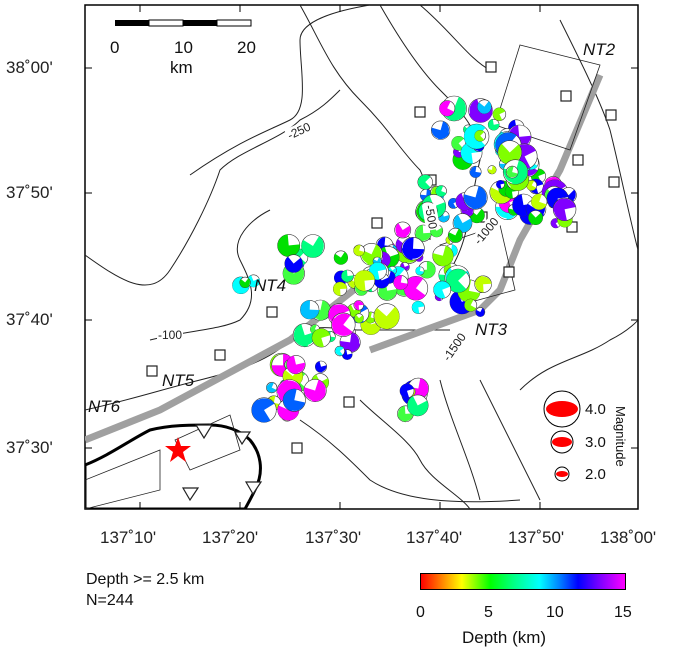 Image resolution: width=685 pixels, height=656 pixels. Describe the element at coordinates (562, 409) in the screenshot. I see `mag-legend-4-fill` at that location.